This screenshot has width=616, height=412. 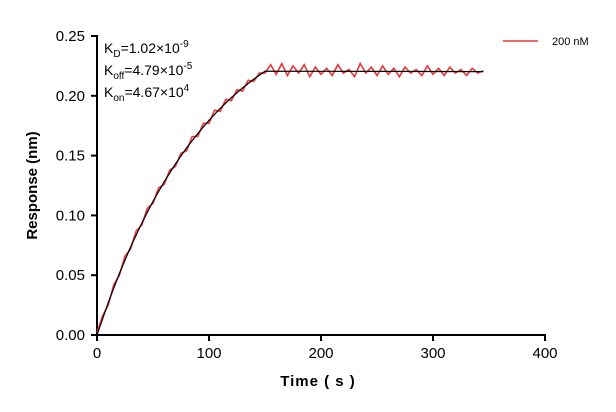 What do you see at coordinates (432, 353) in the screenshot?
I see `x-tick-label: 300` at bounding box center [432, 353].